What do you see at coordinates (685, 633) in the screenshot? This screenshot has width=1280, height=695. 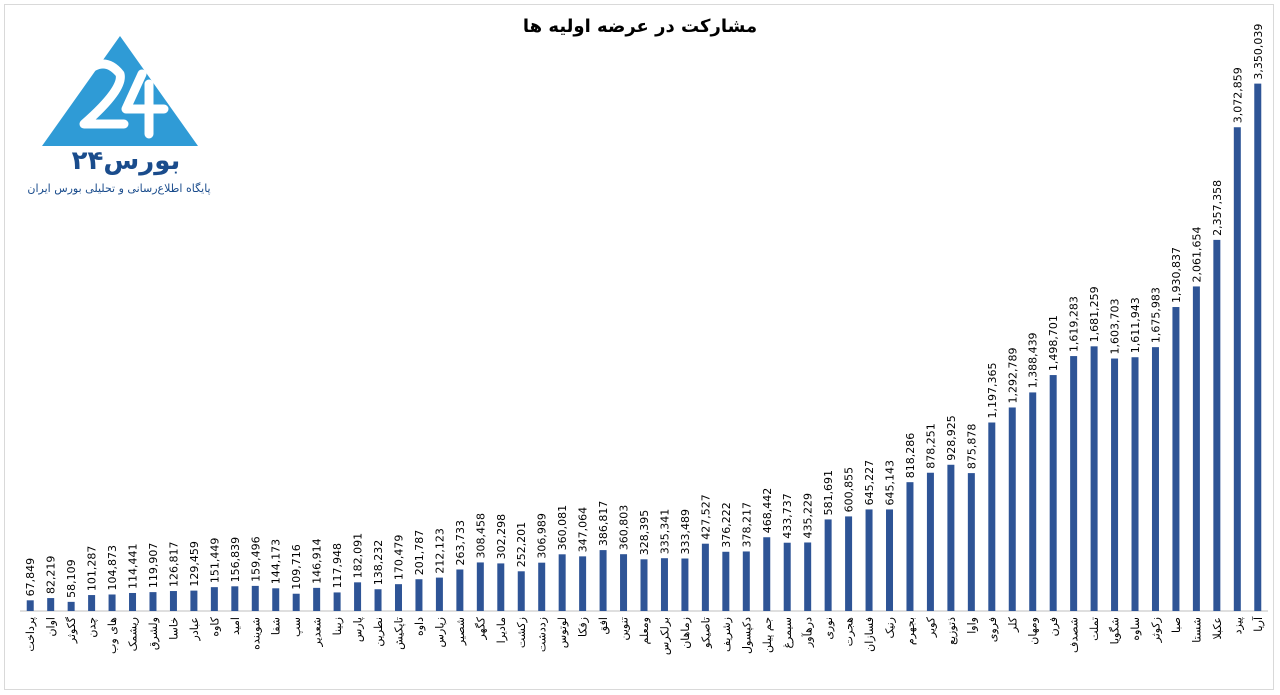 I see `category-label-32: زماهان` at bounding box center [685, 633].